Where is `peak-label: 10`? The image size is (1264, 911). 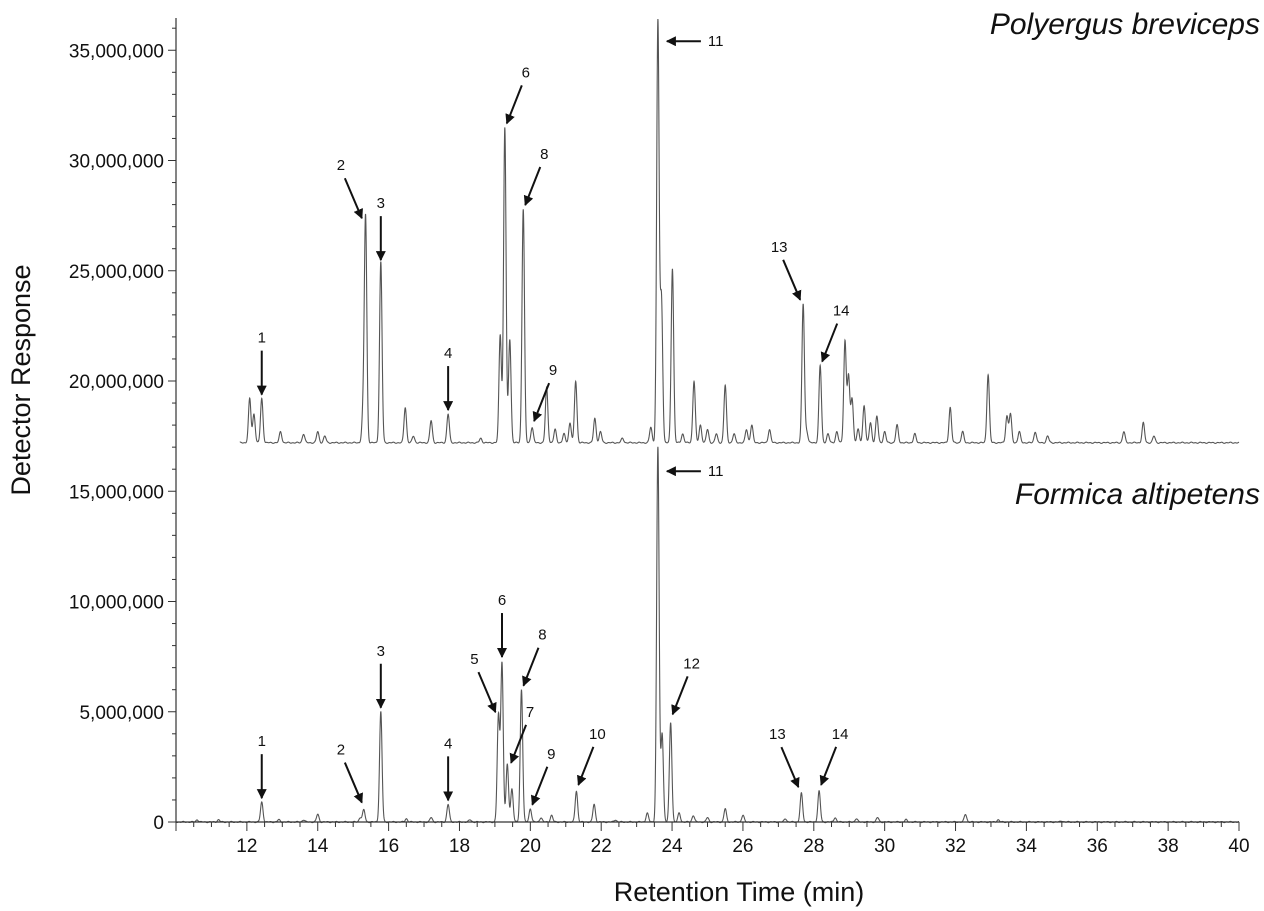 peak-label: 10 is located at coordinates (597, 734).